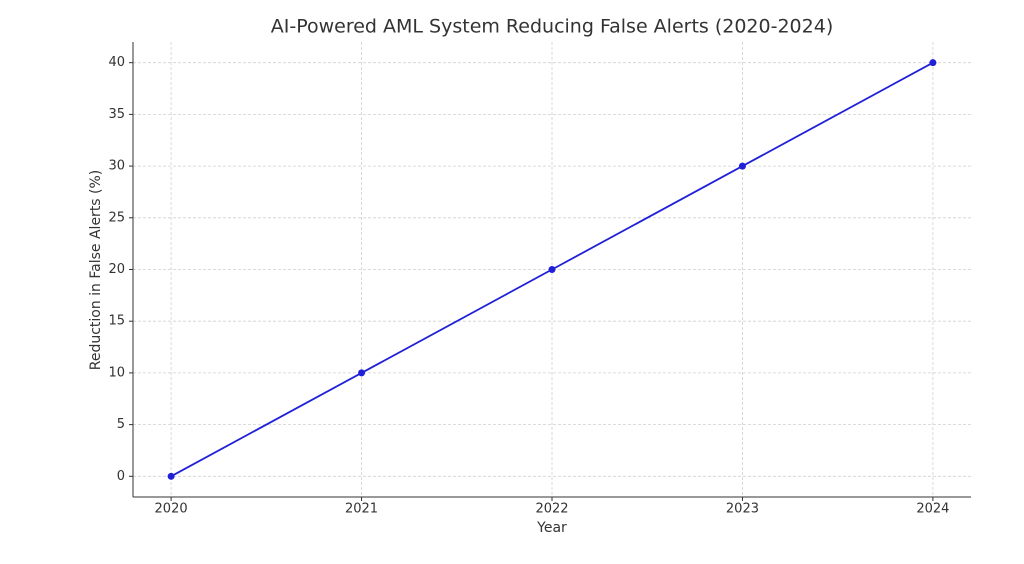  I want to click on y-axis-label: Reduction in False Alerts (%), so click(96, 270).